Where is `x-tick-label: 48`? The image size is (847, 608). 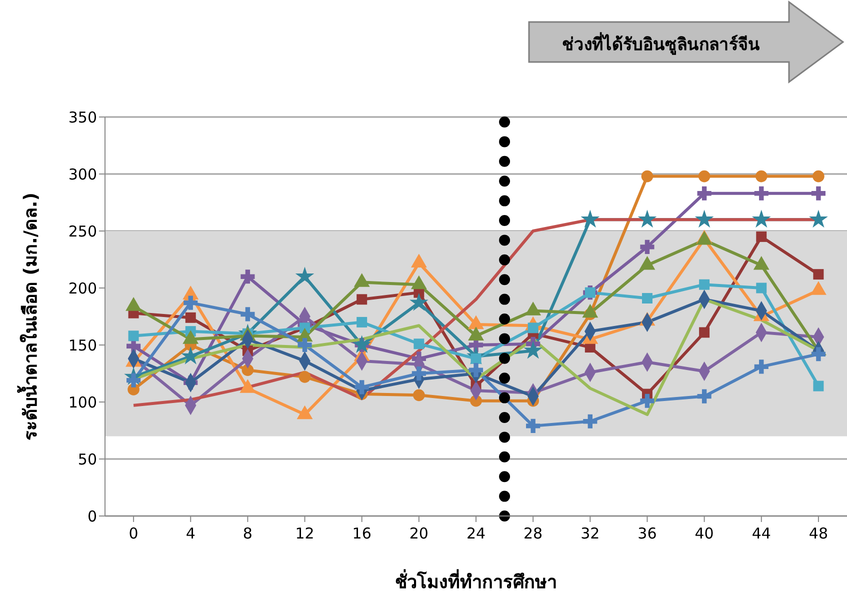
x-tick-label: 48 is located at coordinates (818, 533).